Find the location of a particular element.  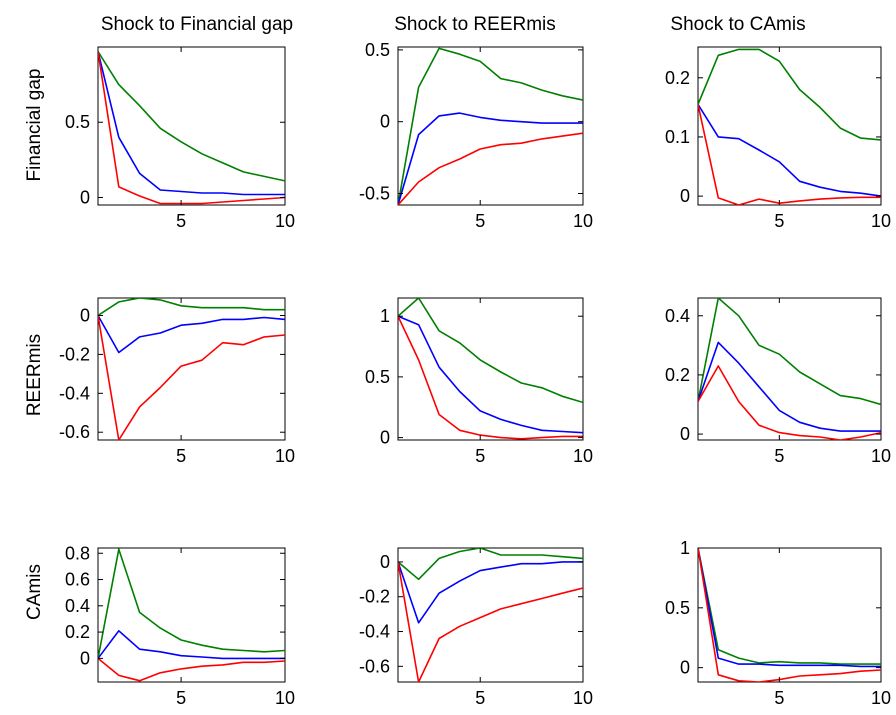

panel-r1-c3: 5 10 0 0.1 0.2 is located at coordinates (778, 138).